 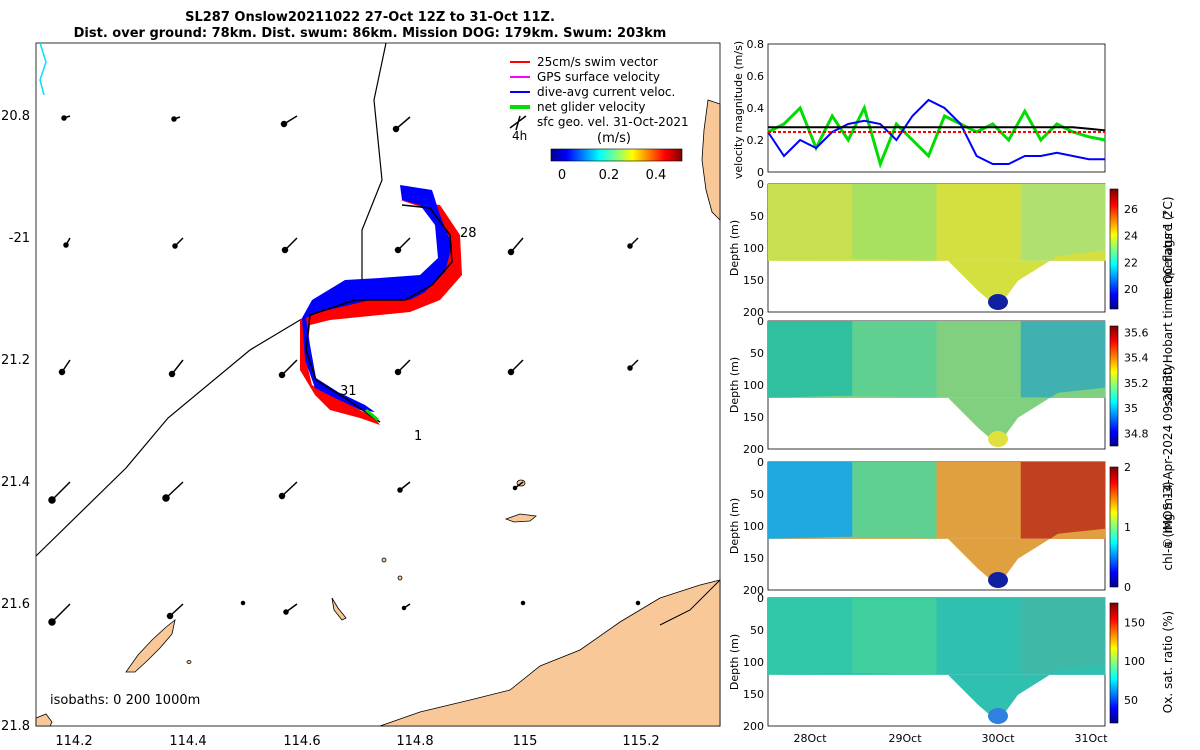 What do you see at coordinates (1131, 700) in the screenshot?
I see `colorbar-tick: 50` at bounding box center [1131, 700].